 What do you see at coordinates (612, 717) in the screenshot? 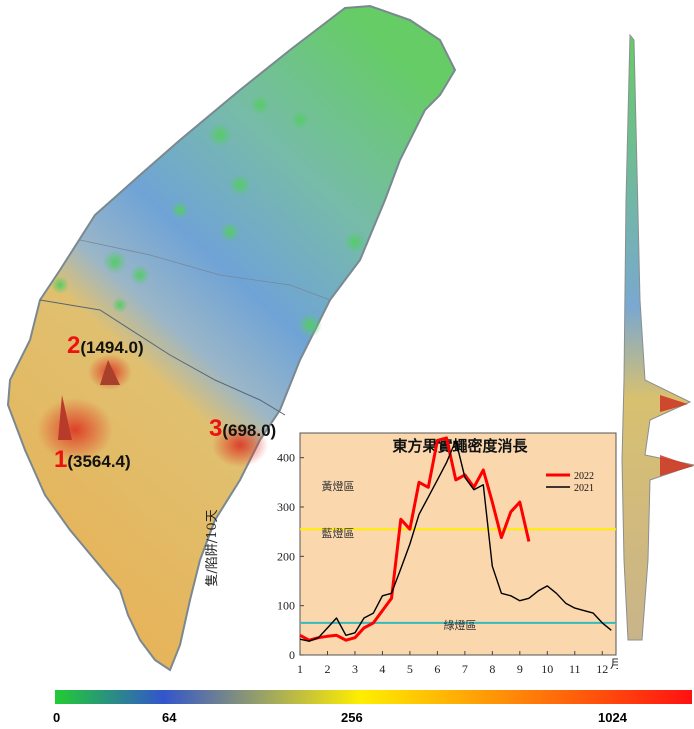
I see `legend-tick-1024: 1024` at bounding box center [612, 717].